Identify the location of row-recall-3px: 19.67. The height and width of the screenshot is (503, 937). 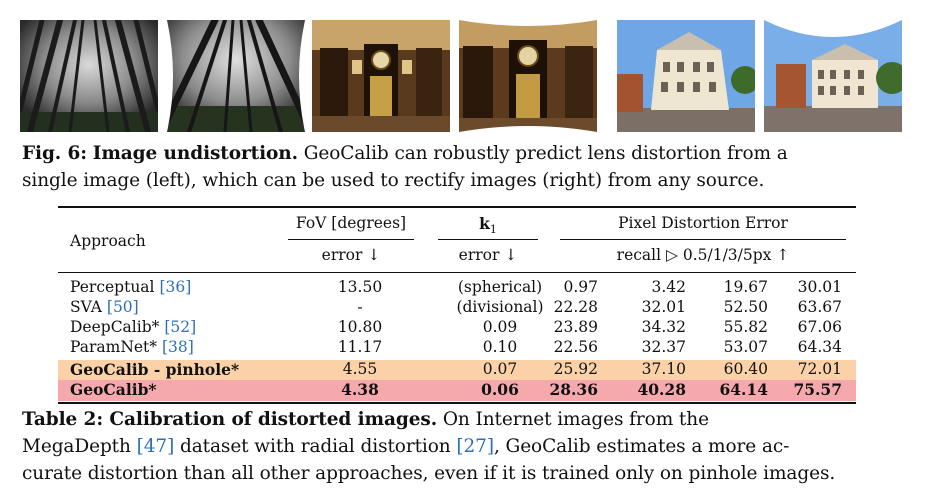
(745, 287).